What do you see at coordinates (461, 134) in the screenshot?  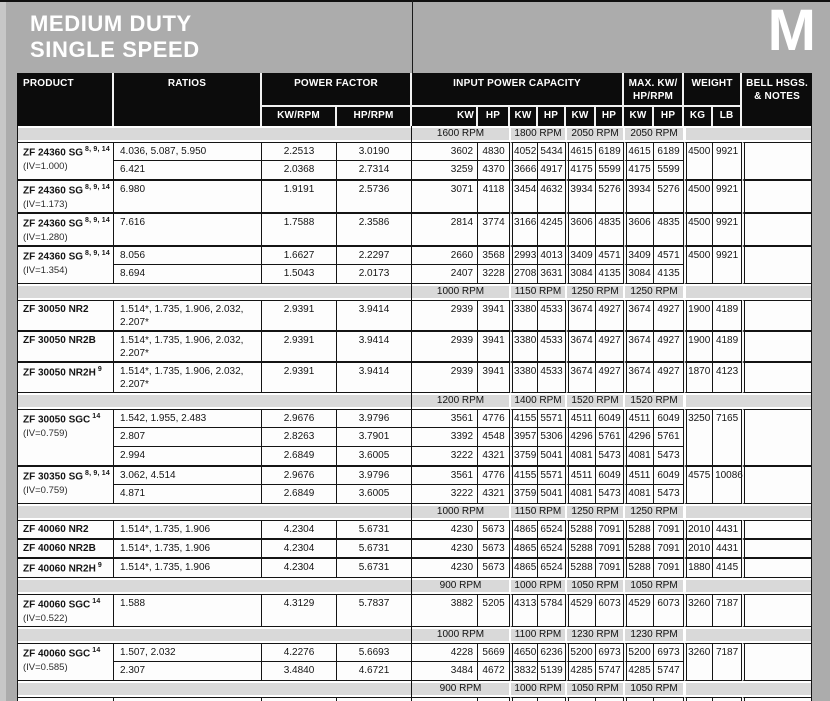 I see `rpm-band-label: 1600 RPM` at bounding box center [461, 134].